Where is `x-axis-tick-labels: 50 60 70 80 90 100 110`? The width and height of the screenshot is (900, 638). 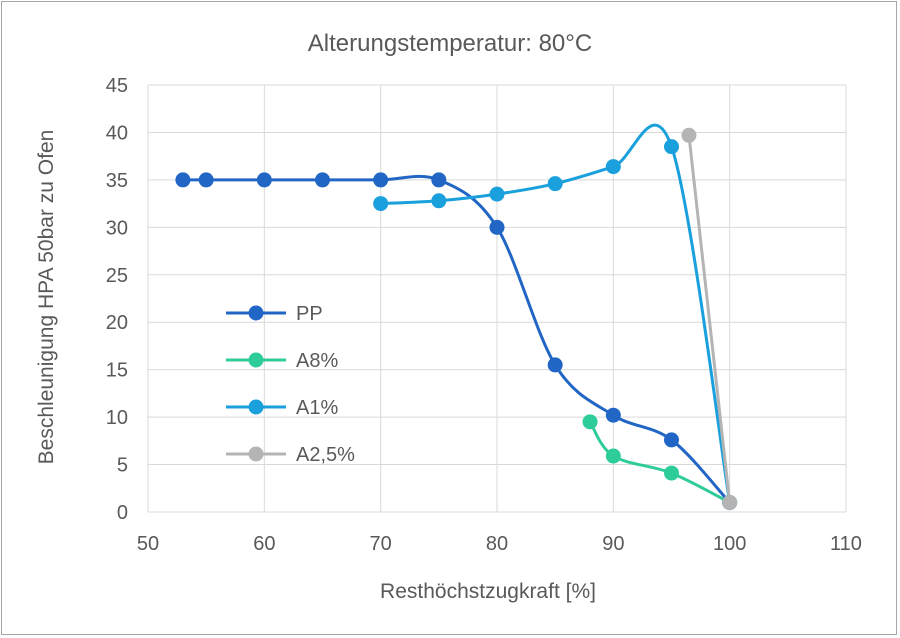
x-axis-tick-labels: 50 60 70 80 90 100 110 is located at coordinates (499, 544).